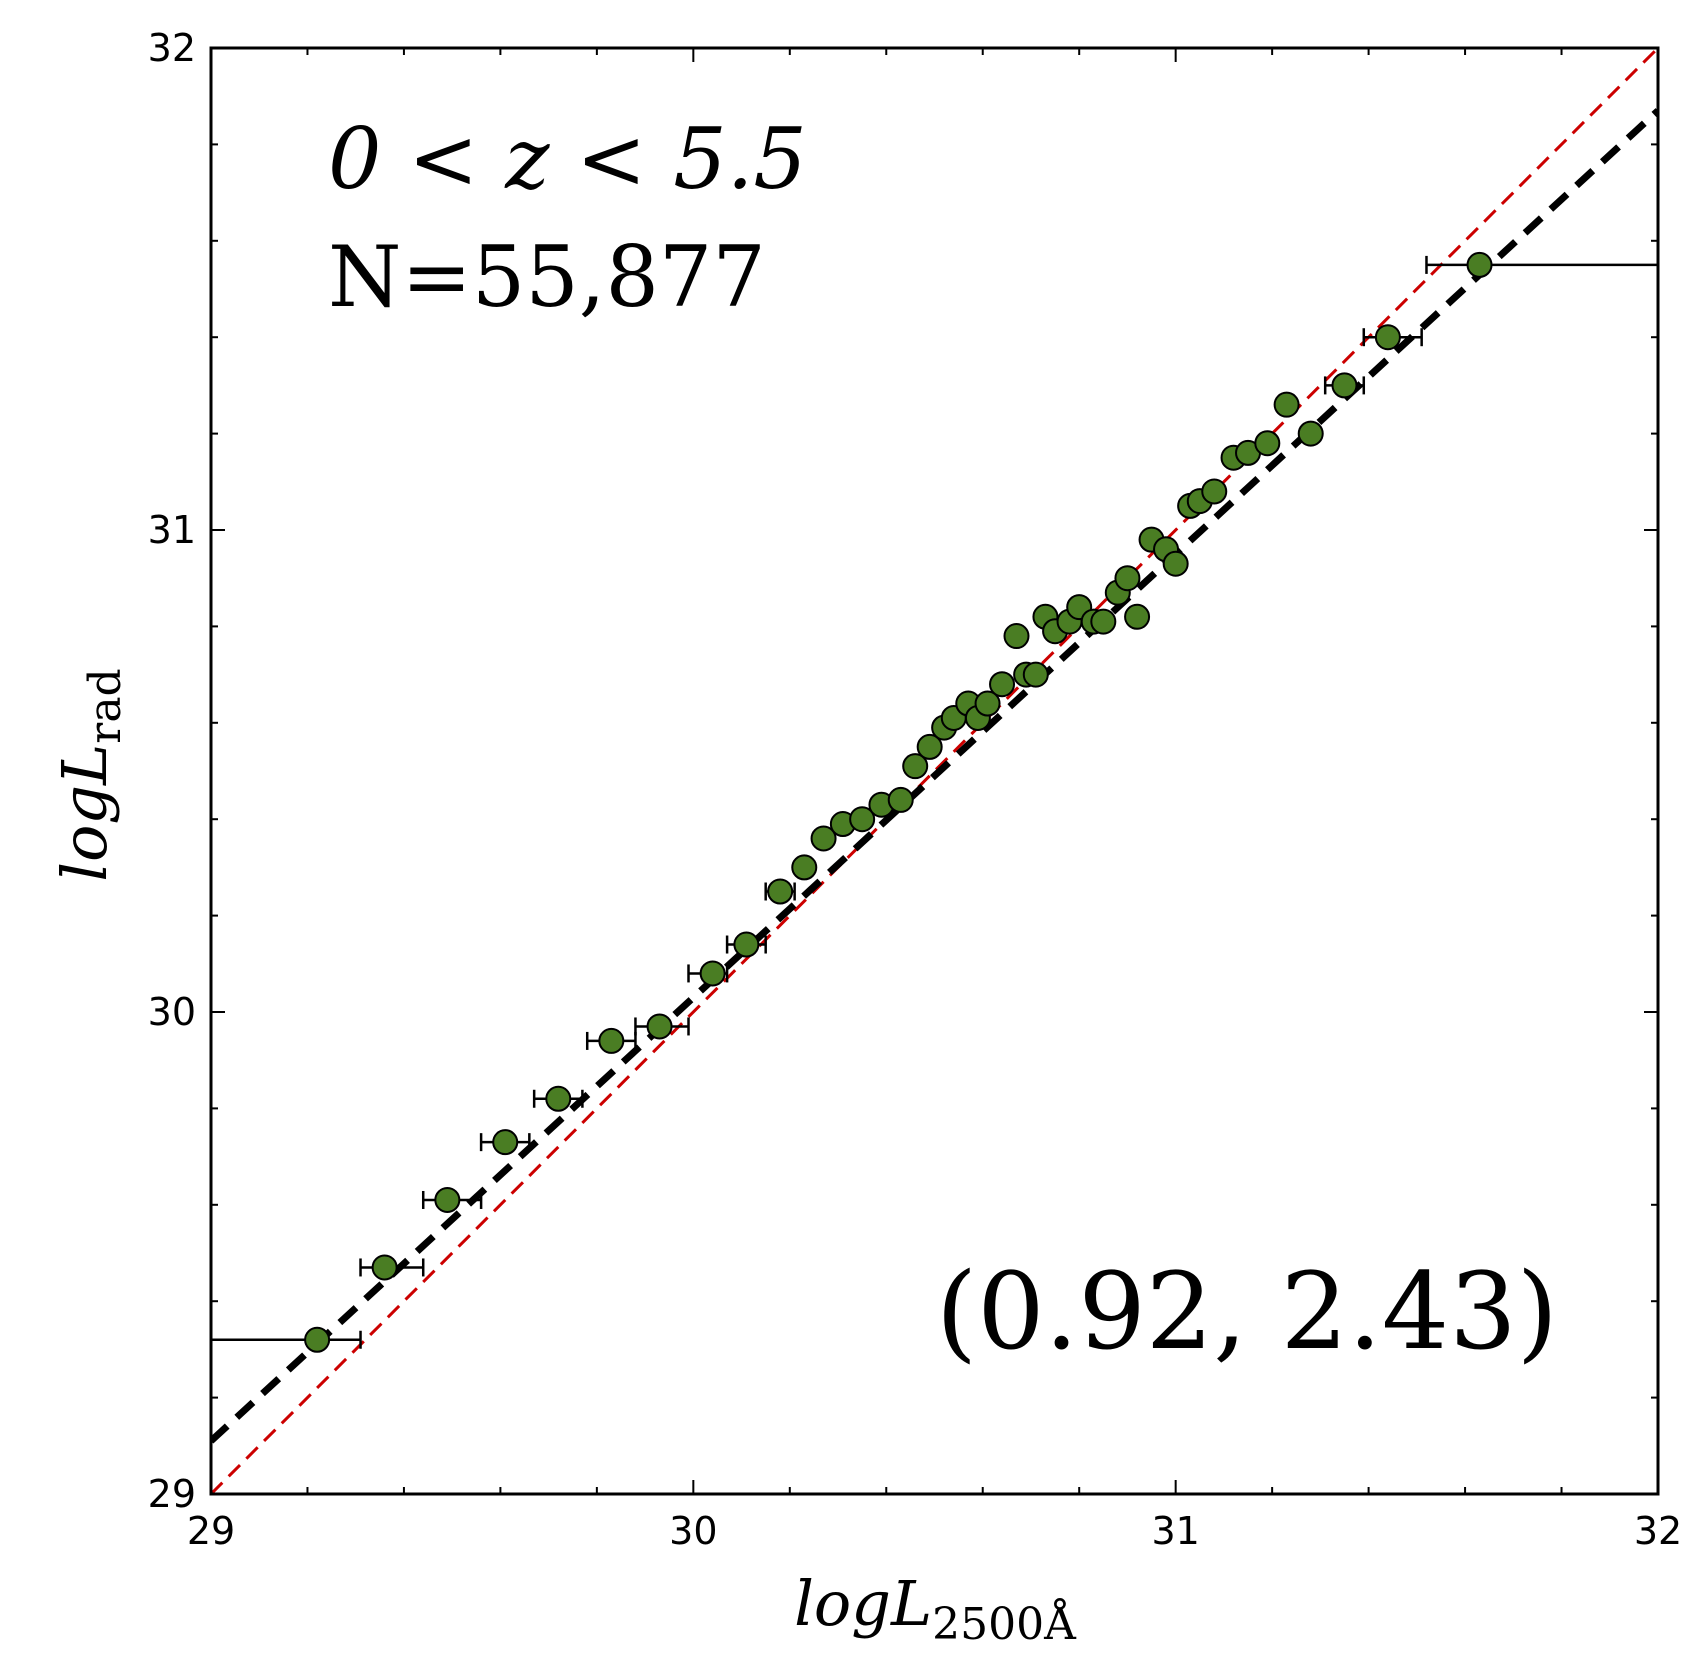 The height and width of the screenshot is (1679, 1704). I want to click on x-axis-label-sub: 2500Å, so click(1004, 1623).